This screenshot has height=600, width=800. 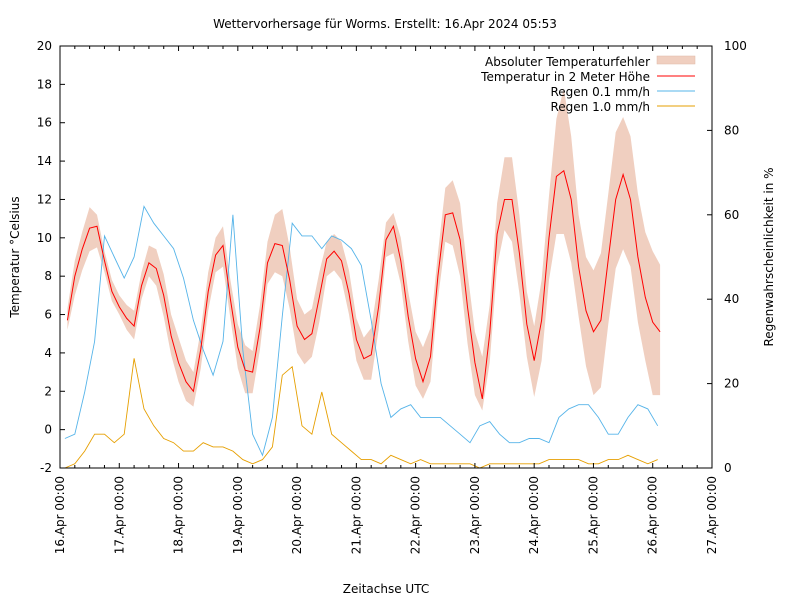 What do you see at coordinates (119, 515) in the screenshot?
I see `x-tick-label: 17.Apr 00:00` at bounding box center [119, 515].